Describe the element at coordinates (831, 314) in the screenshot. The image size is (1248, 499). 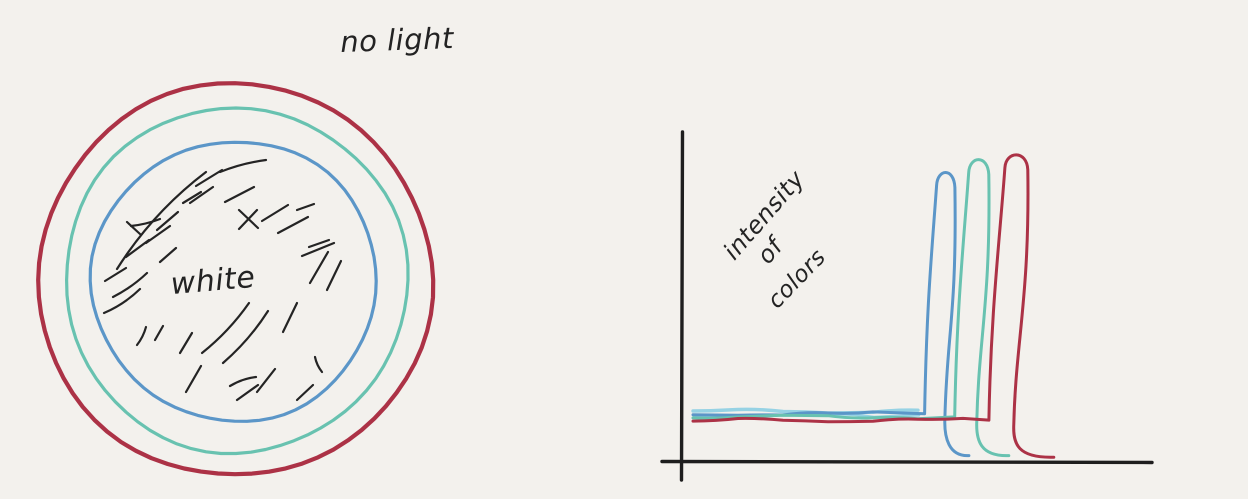
I see `series-curve-blue` at that location.